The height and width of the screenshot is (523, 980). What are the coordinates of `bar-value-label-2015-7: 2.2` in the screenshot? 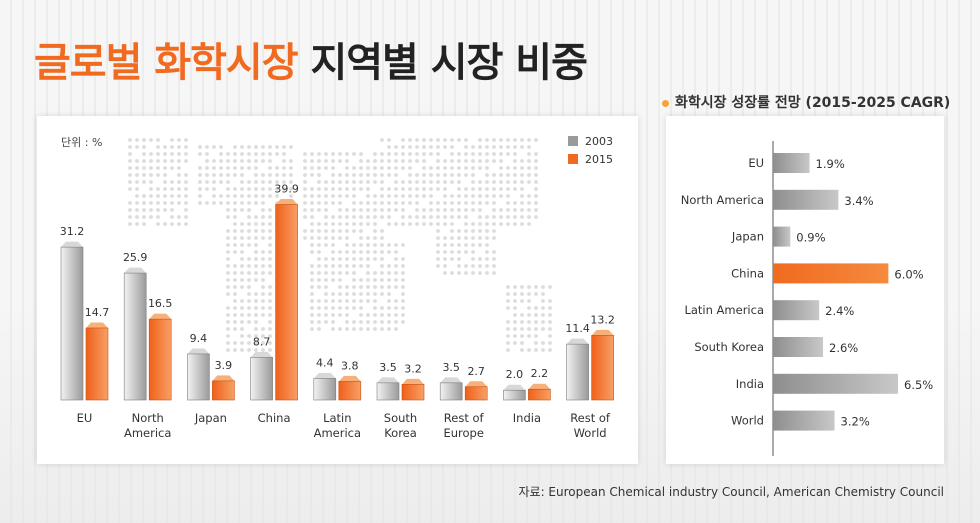 It's located at (540, 373).